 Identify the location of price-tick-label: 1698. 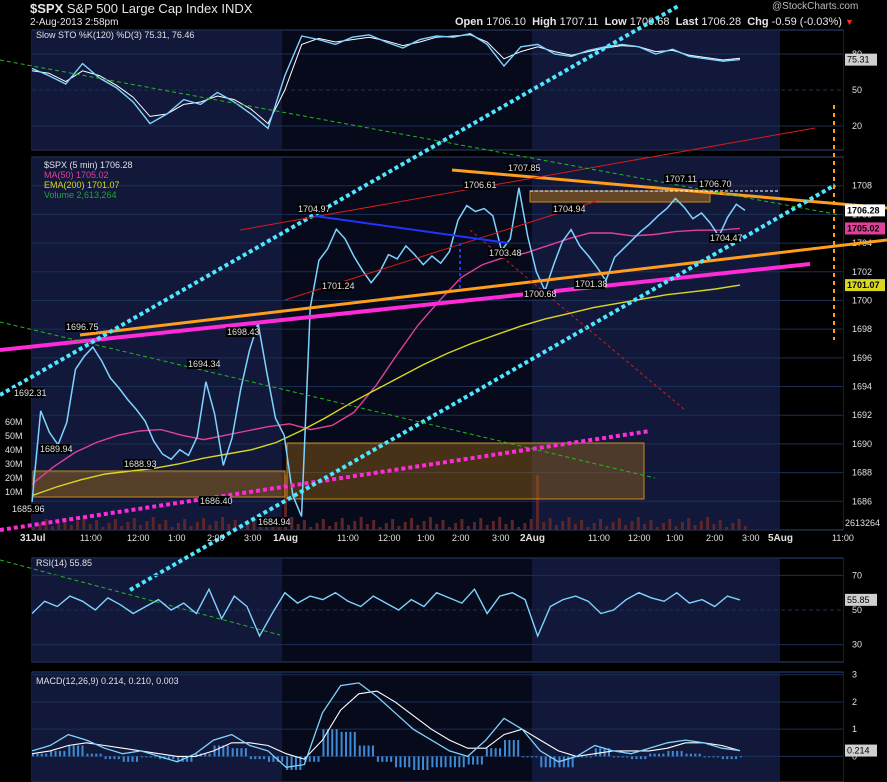
(862, 329).